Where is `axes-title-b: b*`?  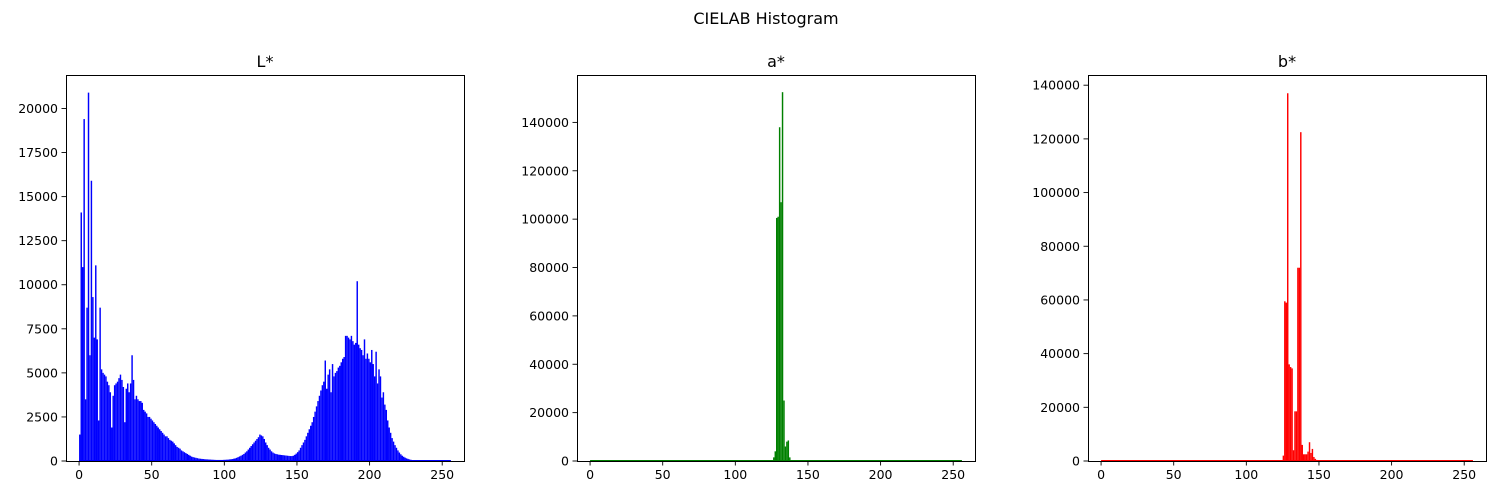 axes-title-b: b* is located at coordinates (1287, 61).